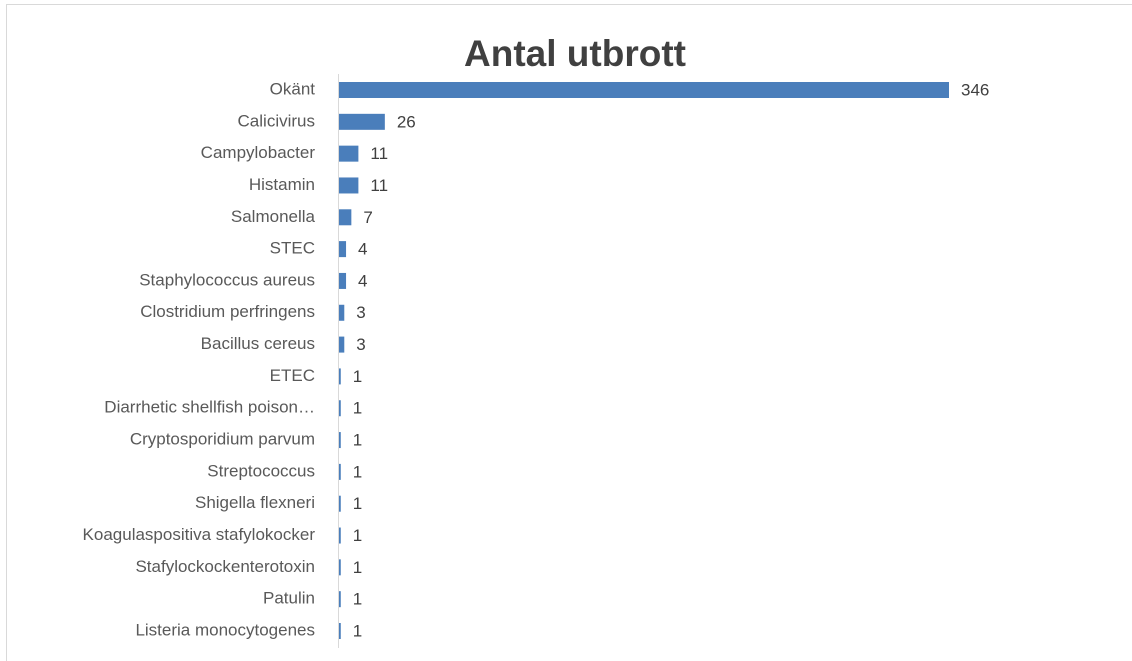  What do you see at coordinates (276, 120) in the screenshot?
I see `category-label: Calicivirus` at bounding box center [276, 120].